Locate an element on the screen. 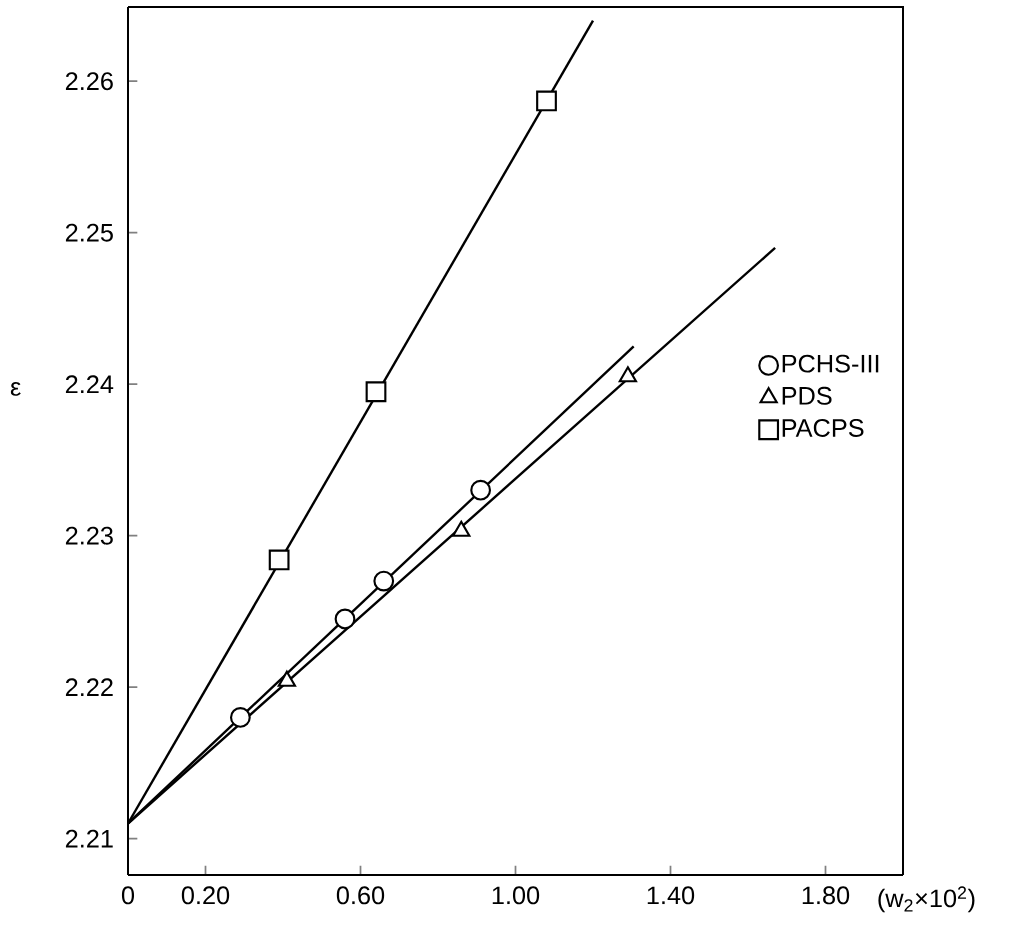 The height and width of the screenshot is (930, 1021). y-tick-label: 2.25 is located at coordinates (89, 232).